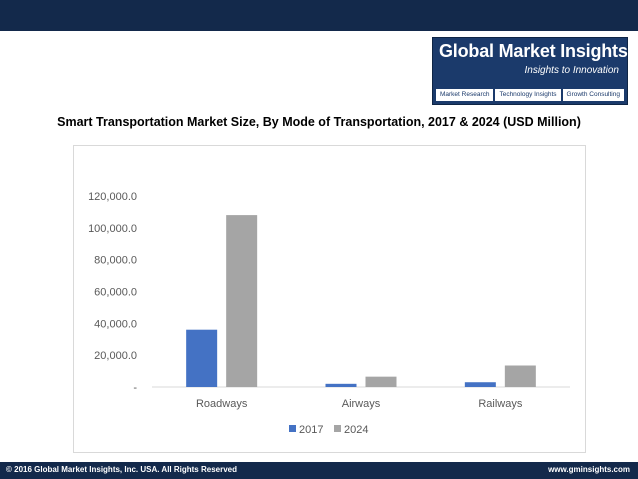  Describe the element at coordinates (533, 51) in the screenshot. I see `logo-name: Global Market Insights` at that location.